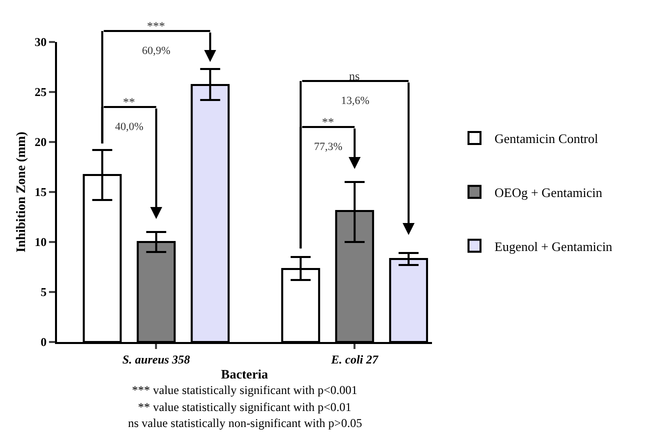 Image resolution: width=652 pixels, height=433 pixels. Describe the element at coordinates (355, 359) in the screenshot. I see `x-tick-label: E. coli 27` at that location.